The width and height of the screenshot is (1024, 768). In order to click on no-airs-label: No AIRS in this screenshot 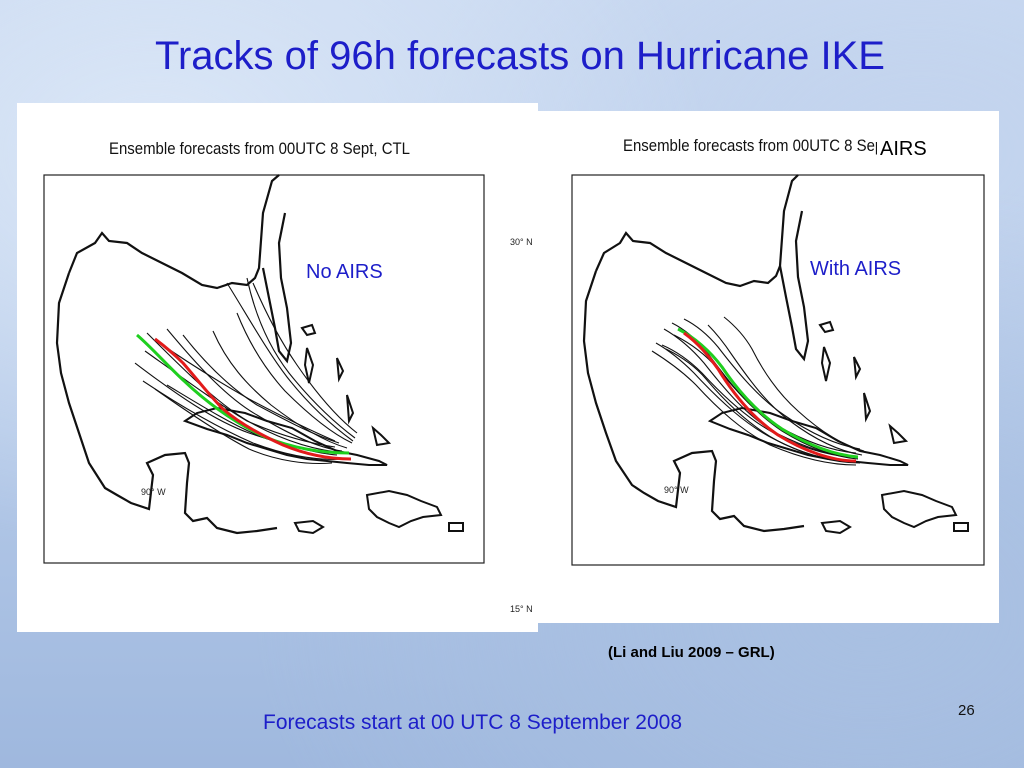, I will do `click(344, 272)`.